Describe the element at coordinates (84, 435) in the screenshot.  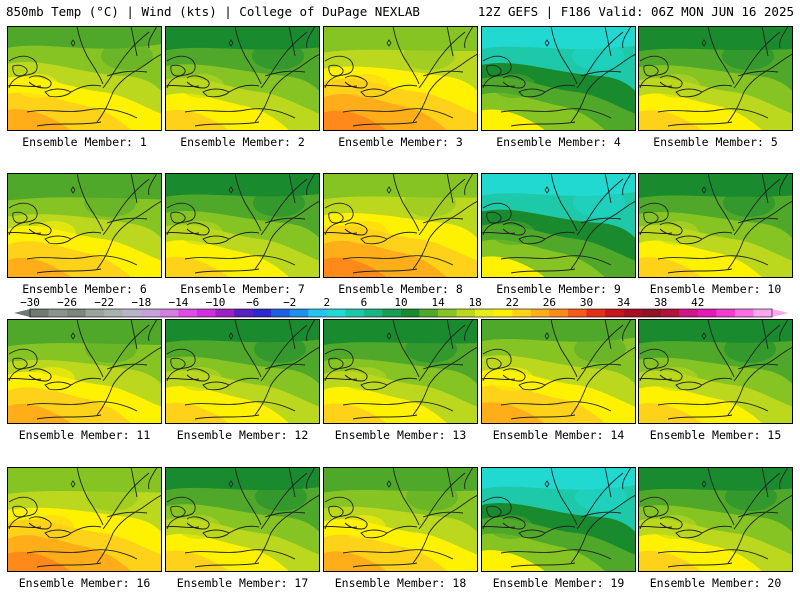
I see `member-label: Ensemble Member: 11` at that location.